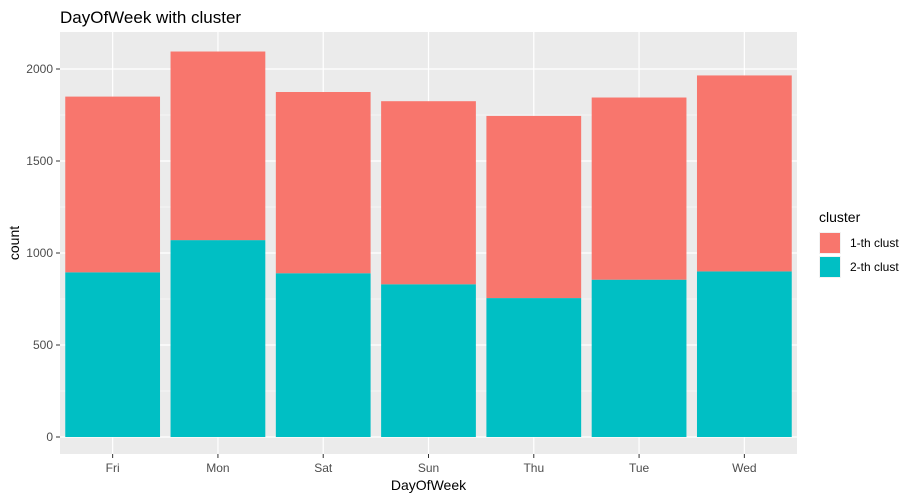 The width and height of the screenshot is (915, 501). Describe the element at coordinates (39, 253) in the screenshot. I see `y-tick-label: 1000` at that location.